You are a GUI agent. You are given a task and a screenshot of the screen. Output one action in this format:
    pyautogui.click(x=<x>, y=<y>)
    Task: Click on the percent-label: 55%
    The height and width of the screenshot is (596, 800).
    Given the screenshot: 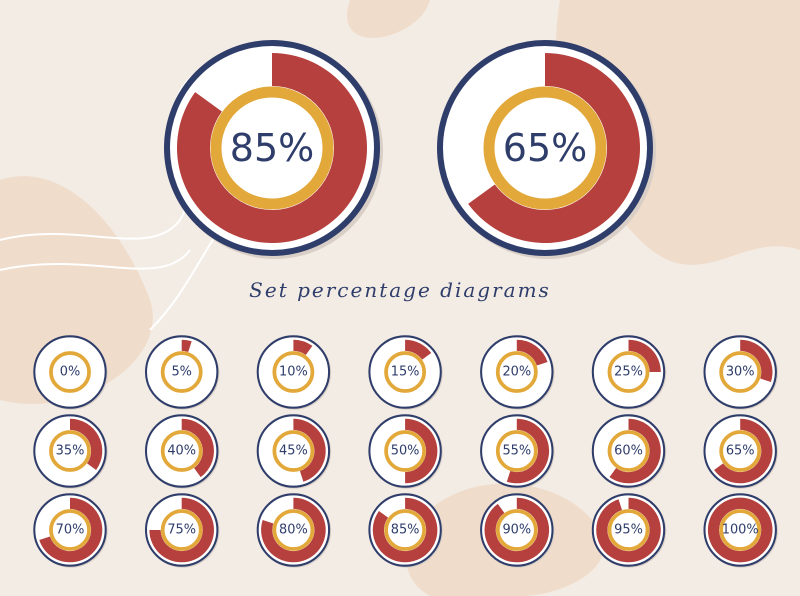 What is the action you would take?
    pyautogui.click(x=516, y=451)
    